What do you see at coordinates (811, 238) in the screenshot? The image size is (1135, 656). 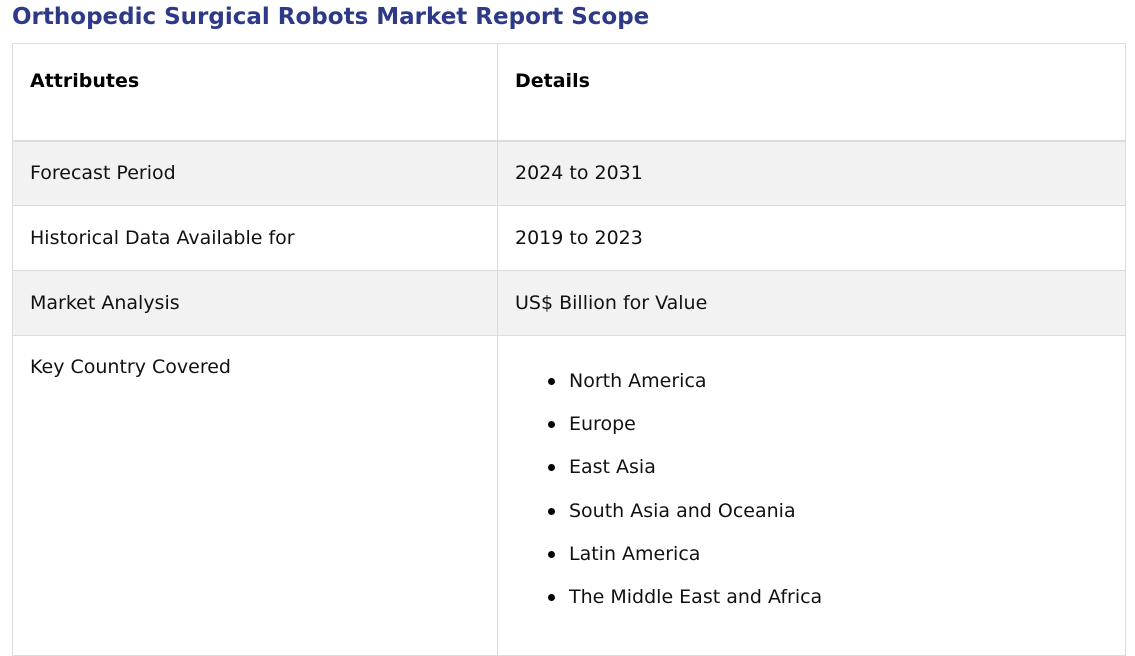 I see `detail-cell: 2019 to 2023` at bounding box center [811, 238].